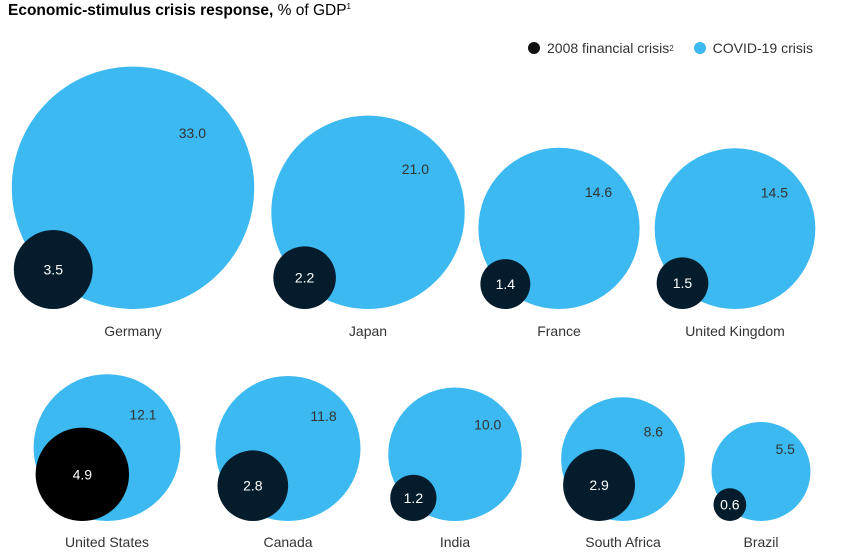  I want to click on gfc-value-brazil: 0.6, so click(730, 505).